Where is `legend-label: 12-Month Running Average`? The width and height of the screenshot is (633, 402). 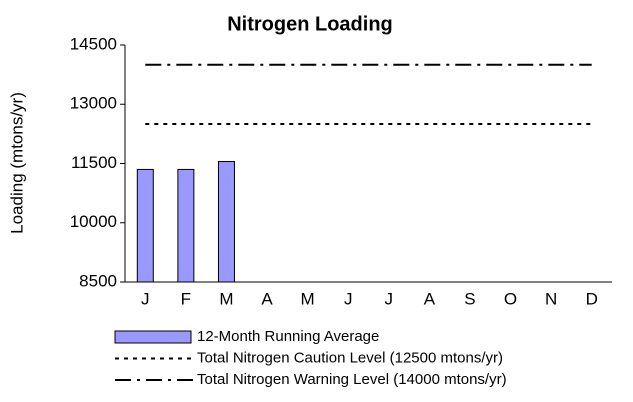
legend-label: 12-Month Running Average is located at coordinates (288, 336).